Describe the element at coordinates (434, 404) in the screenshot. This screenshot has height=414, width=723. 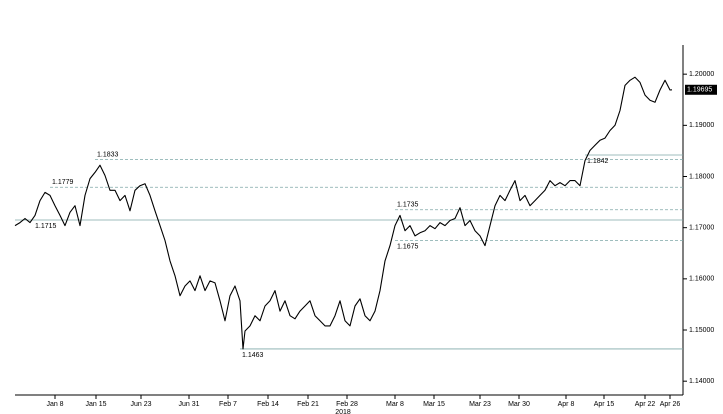
I see `x-tick-label: Mar 15` at that location.